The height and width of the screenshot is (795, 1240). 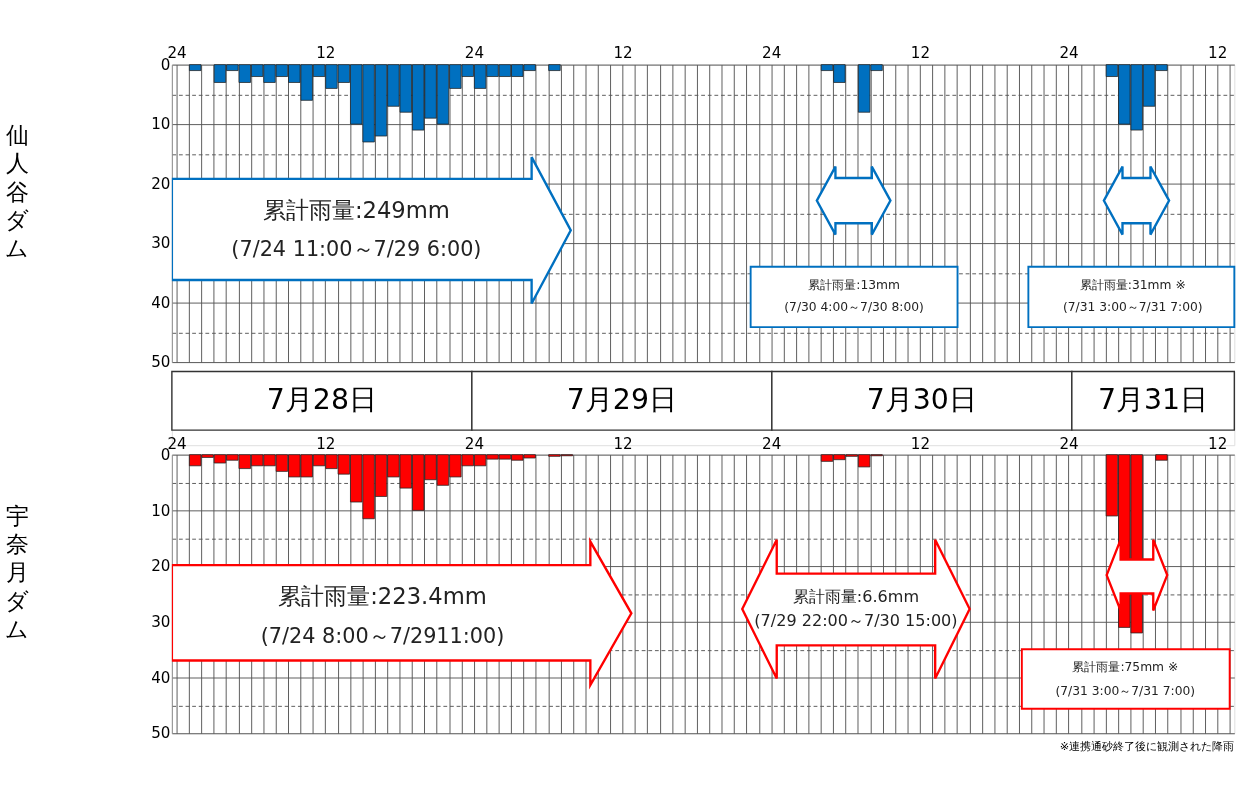 I want to click on annotation: 累計雨量:75mm ※, so click(x=1125, y=666).